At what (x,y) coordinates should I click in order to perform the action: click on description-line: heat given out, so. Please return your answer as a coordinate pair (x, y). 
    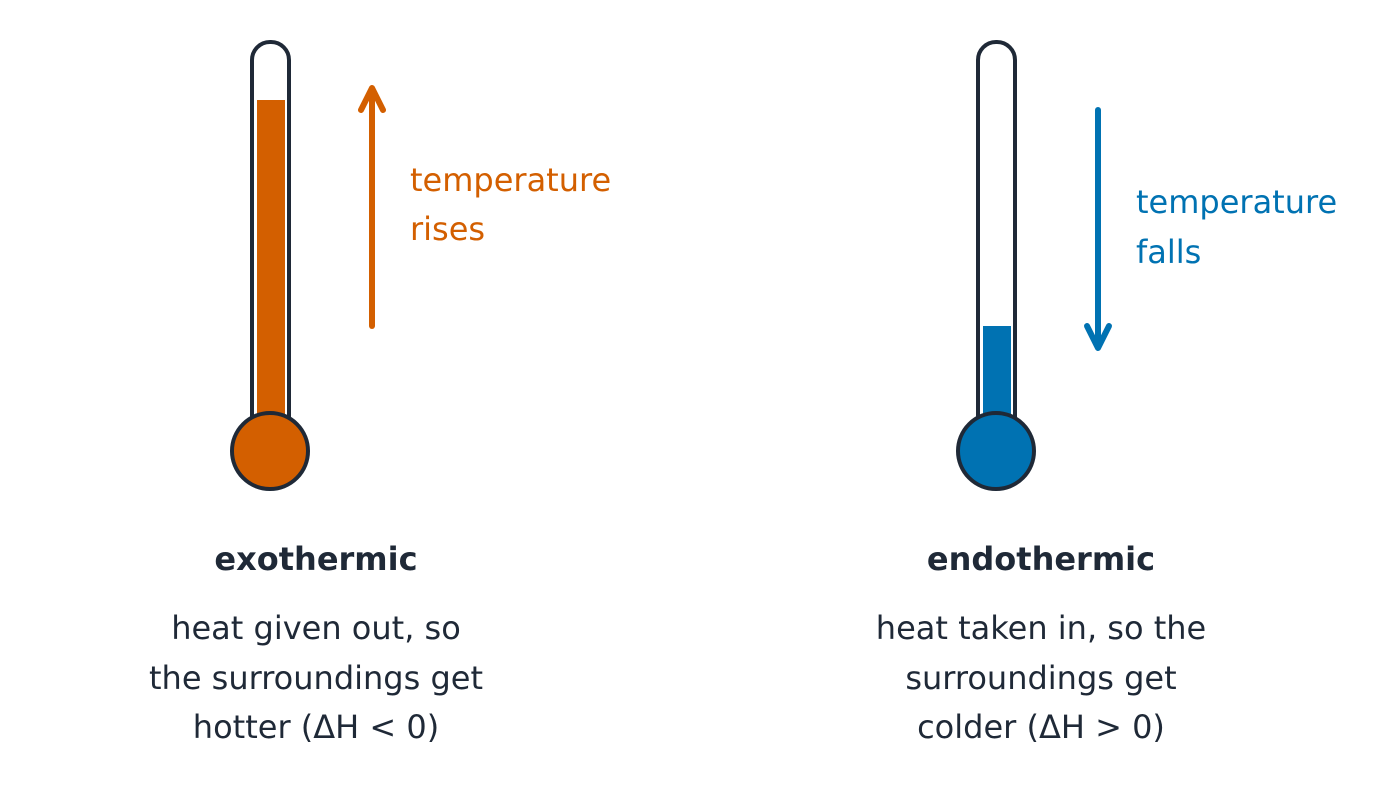
    Looking at the image, I should click on (316, 628).